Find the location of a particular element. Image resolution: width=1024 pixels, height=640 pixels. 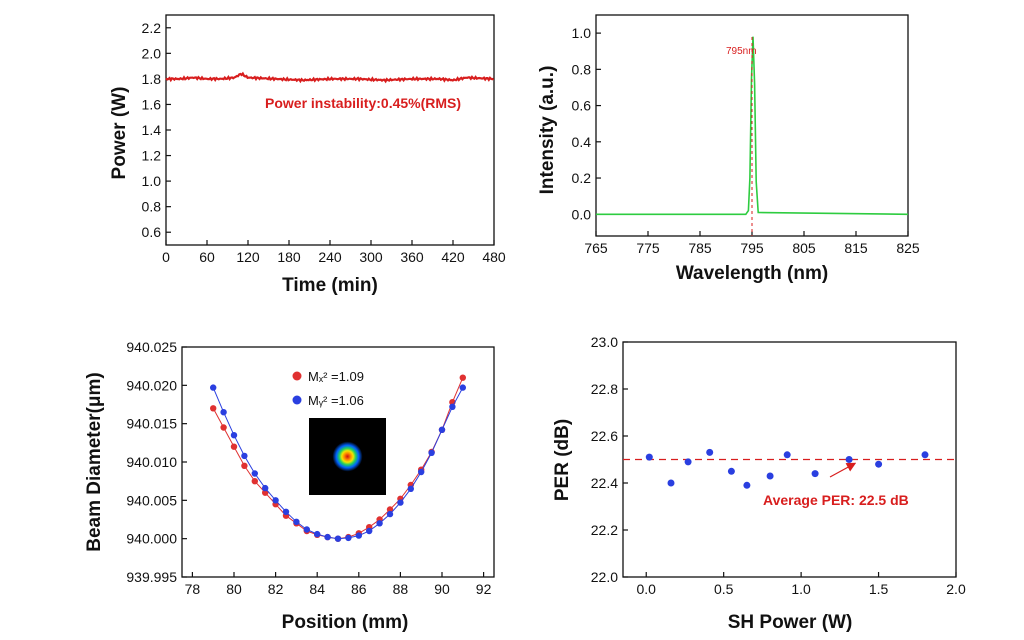

per-x-tick-label: 0.0 is located at coordinates (646, 589).